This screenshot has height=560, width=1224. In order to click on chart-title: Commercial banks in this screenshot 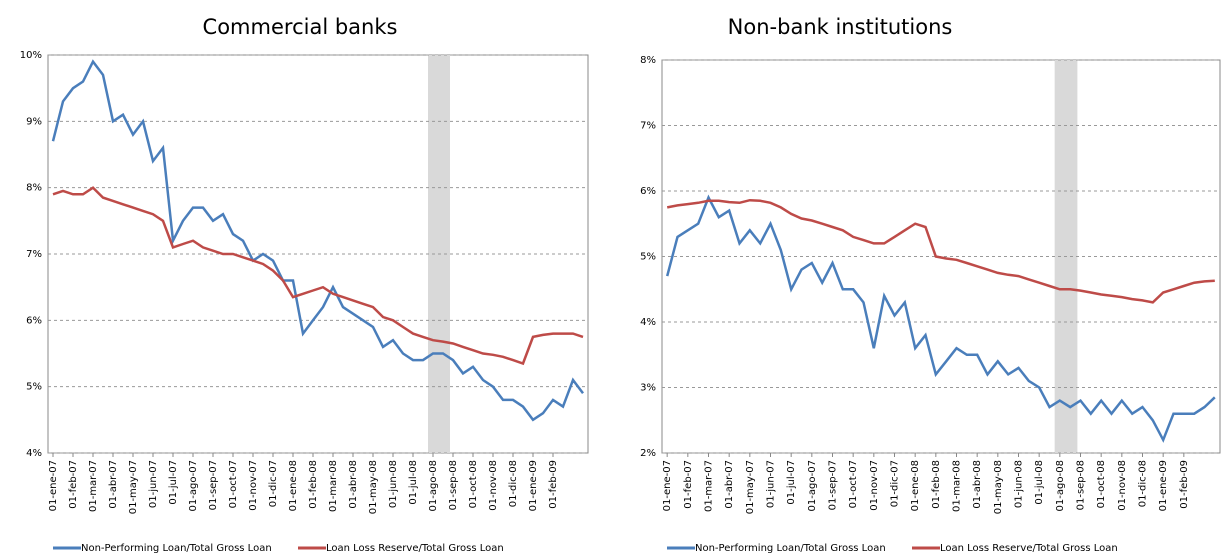, I will do `click(300, 27)`.